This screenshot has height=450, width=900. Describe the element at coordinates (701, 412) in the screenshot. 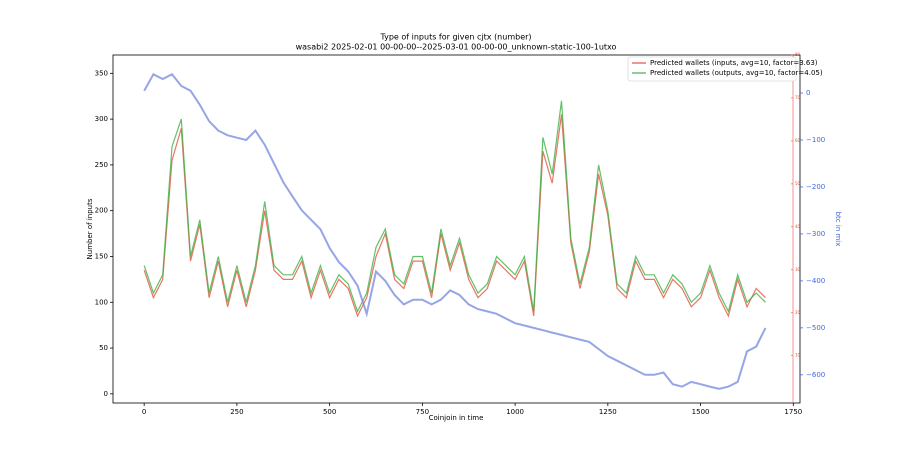

I see `x-tick-label: 1500` at that location.